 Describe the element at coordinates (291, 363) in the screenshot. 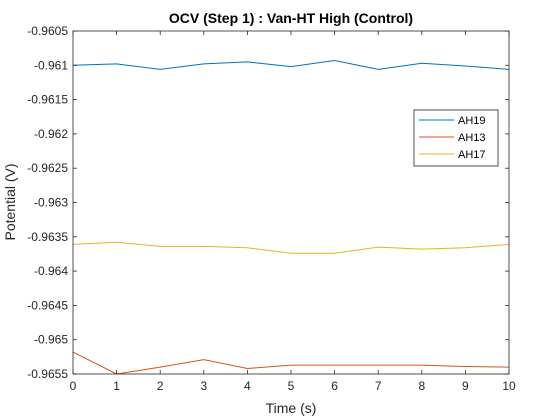

I see `series-line-ah13` at that location.